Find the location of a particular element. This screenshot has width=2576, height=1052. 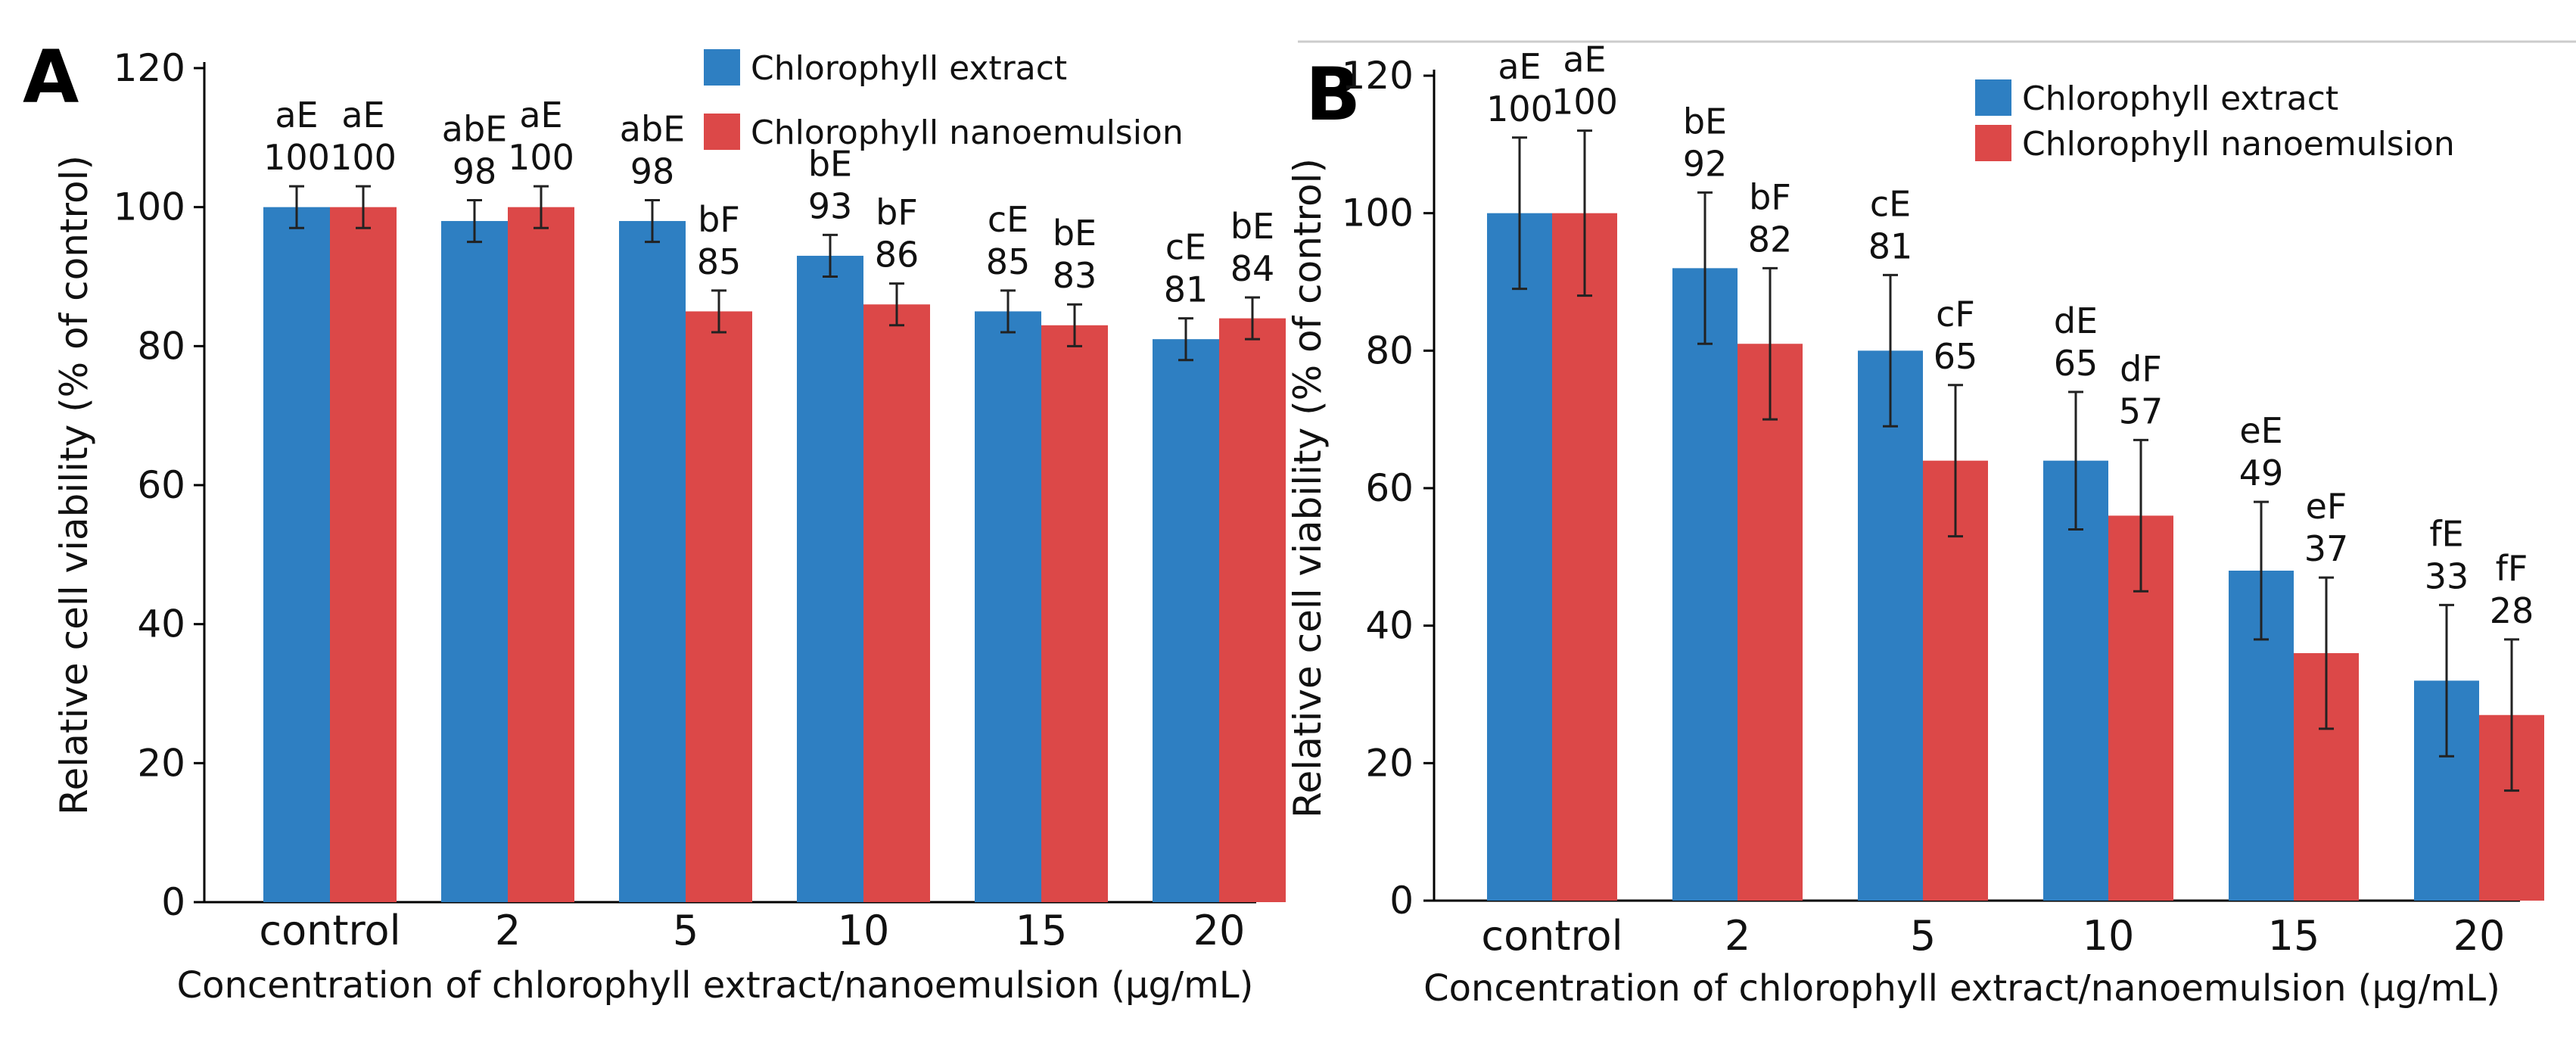

data-label: 57 is located at coordinates (2141, 411).